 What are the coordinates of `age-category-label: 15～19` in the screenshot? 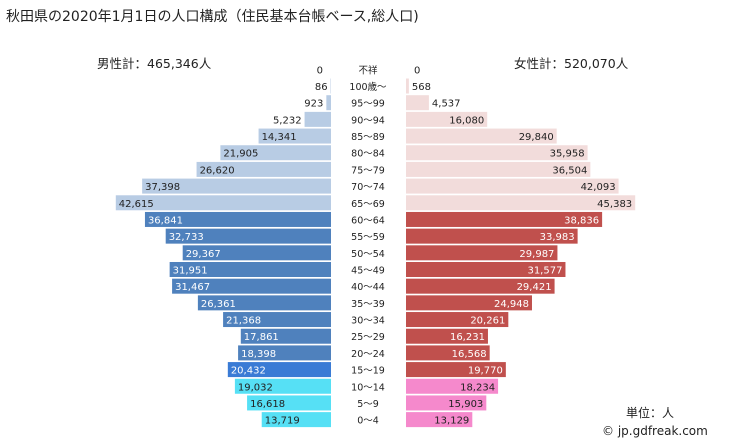 It's located at (368, 371).